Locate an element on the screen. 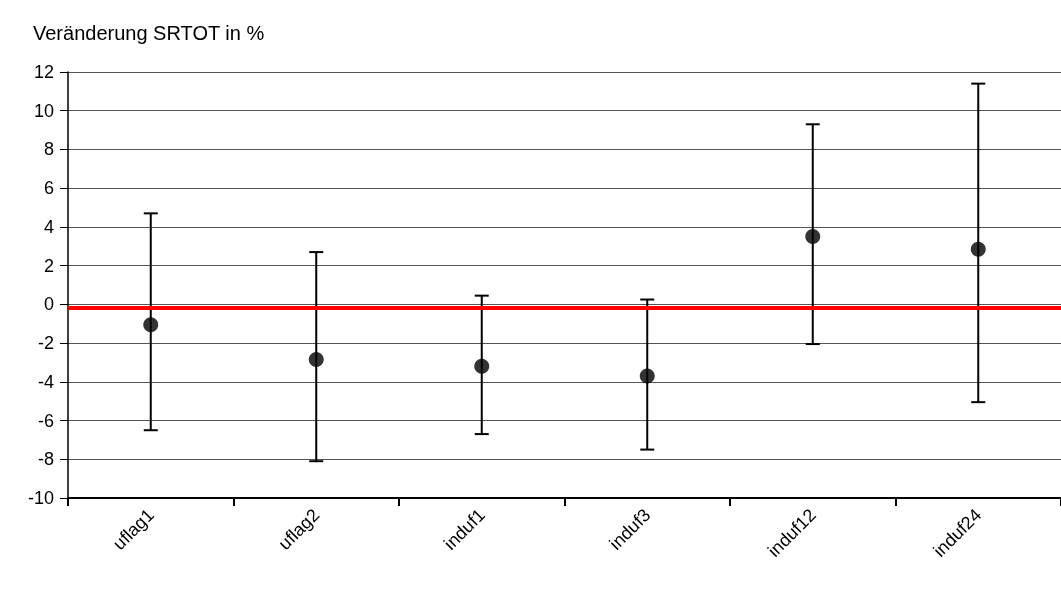 This screenshot has height=606, width=1061. y-tick-label: 6 is located at coordinates (48, 188).